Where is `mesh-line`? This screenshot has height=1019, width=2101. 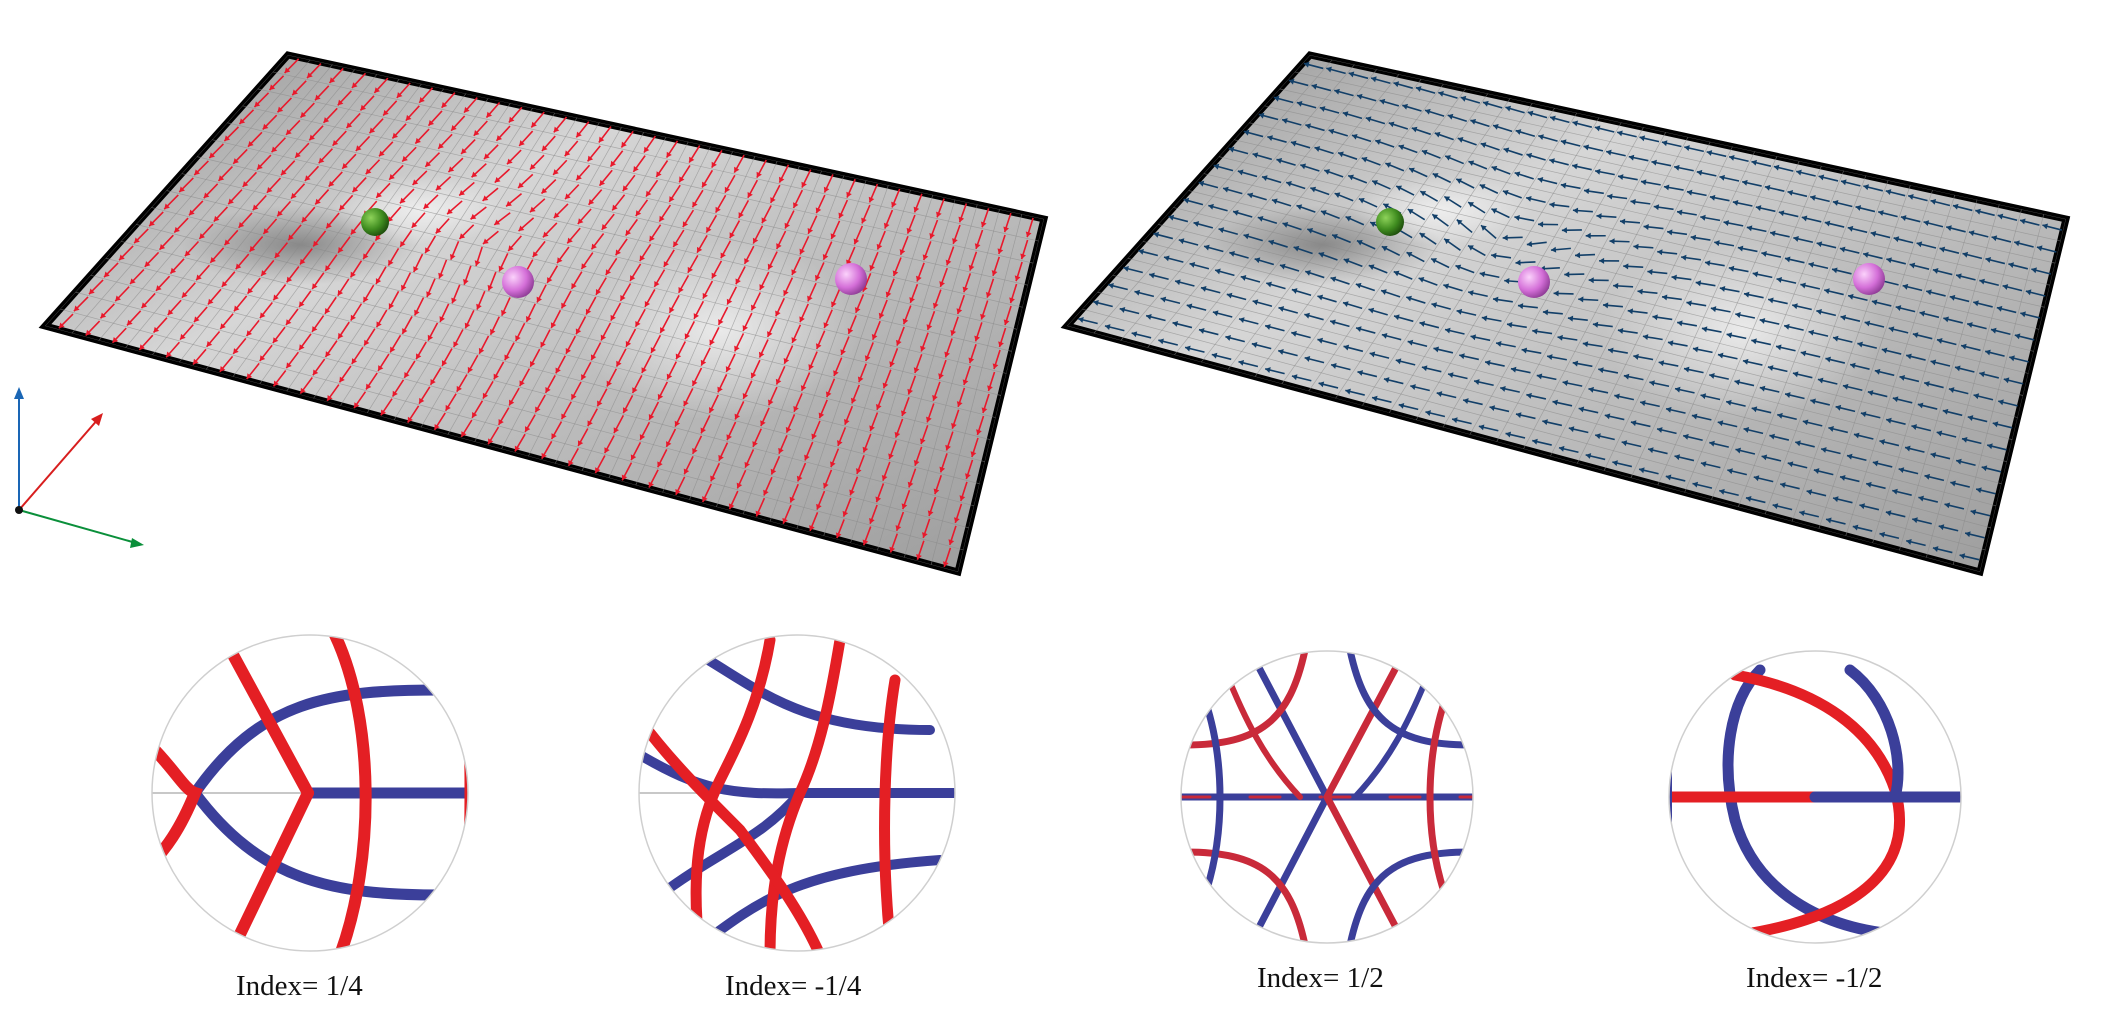 mesh-line is located at coordinates (604, 254).